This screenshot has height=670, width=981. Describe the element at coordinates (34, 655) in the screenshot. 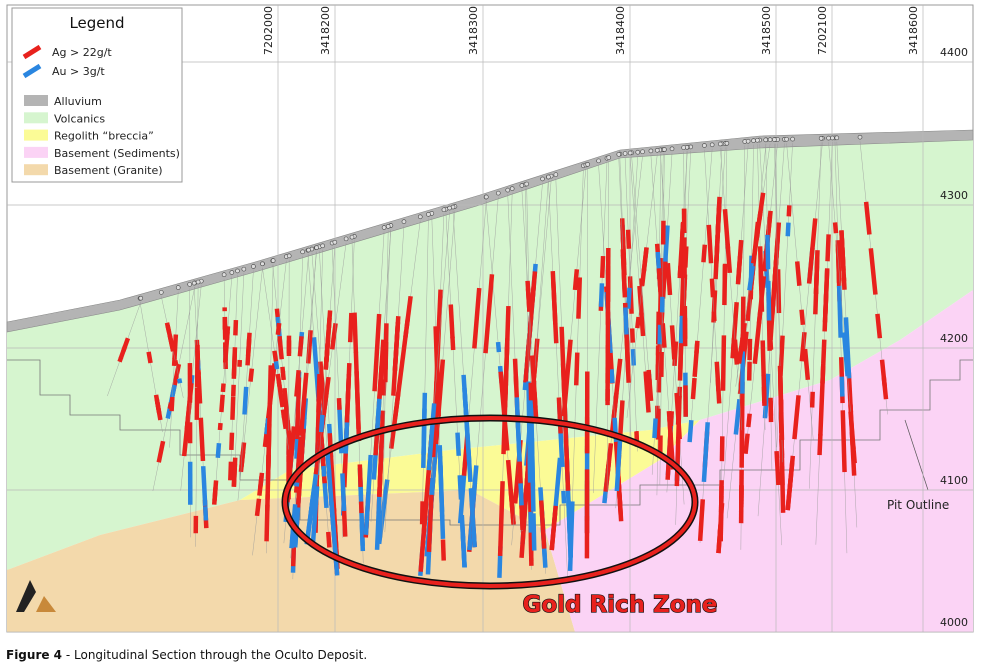

I see `caption-label: Figure 4` at that location.